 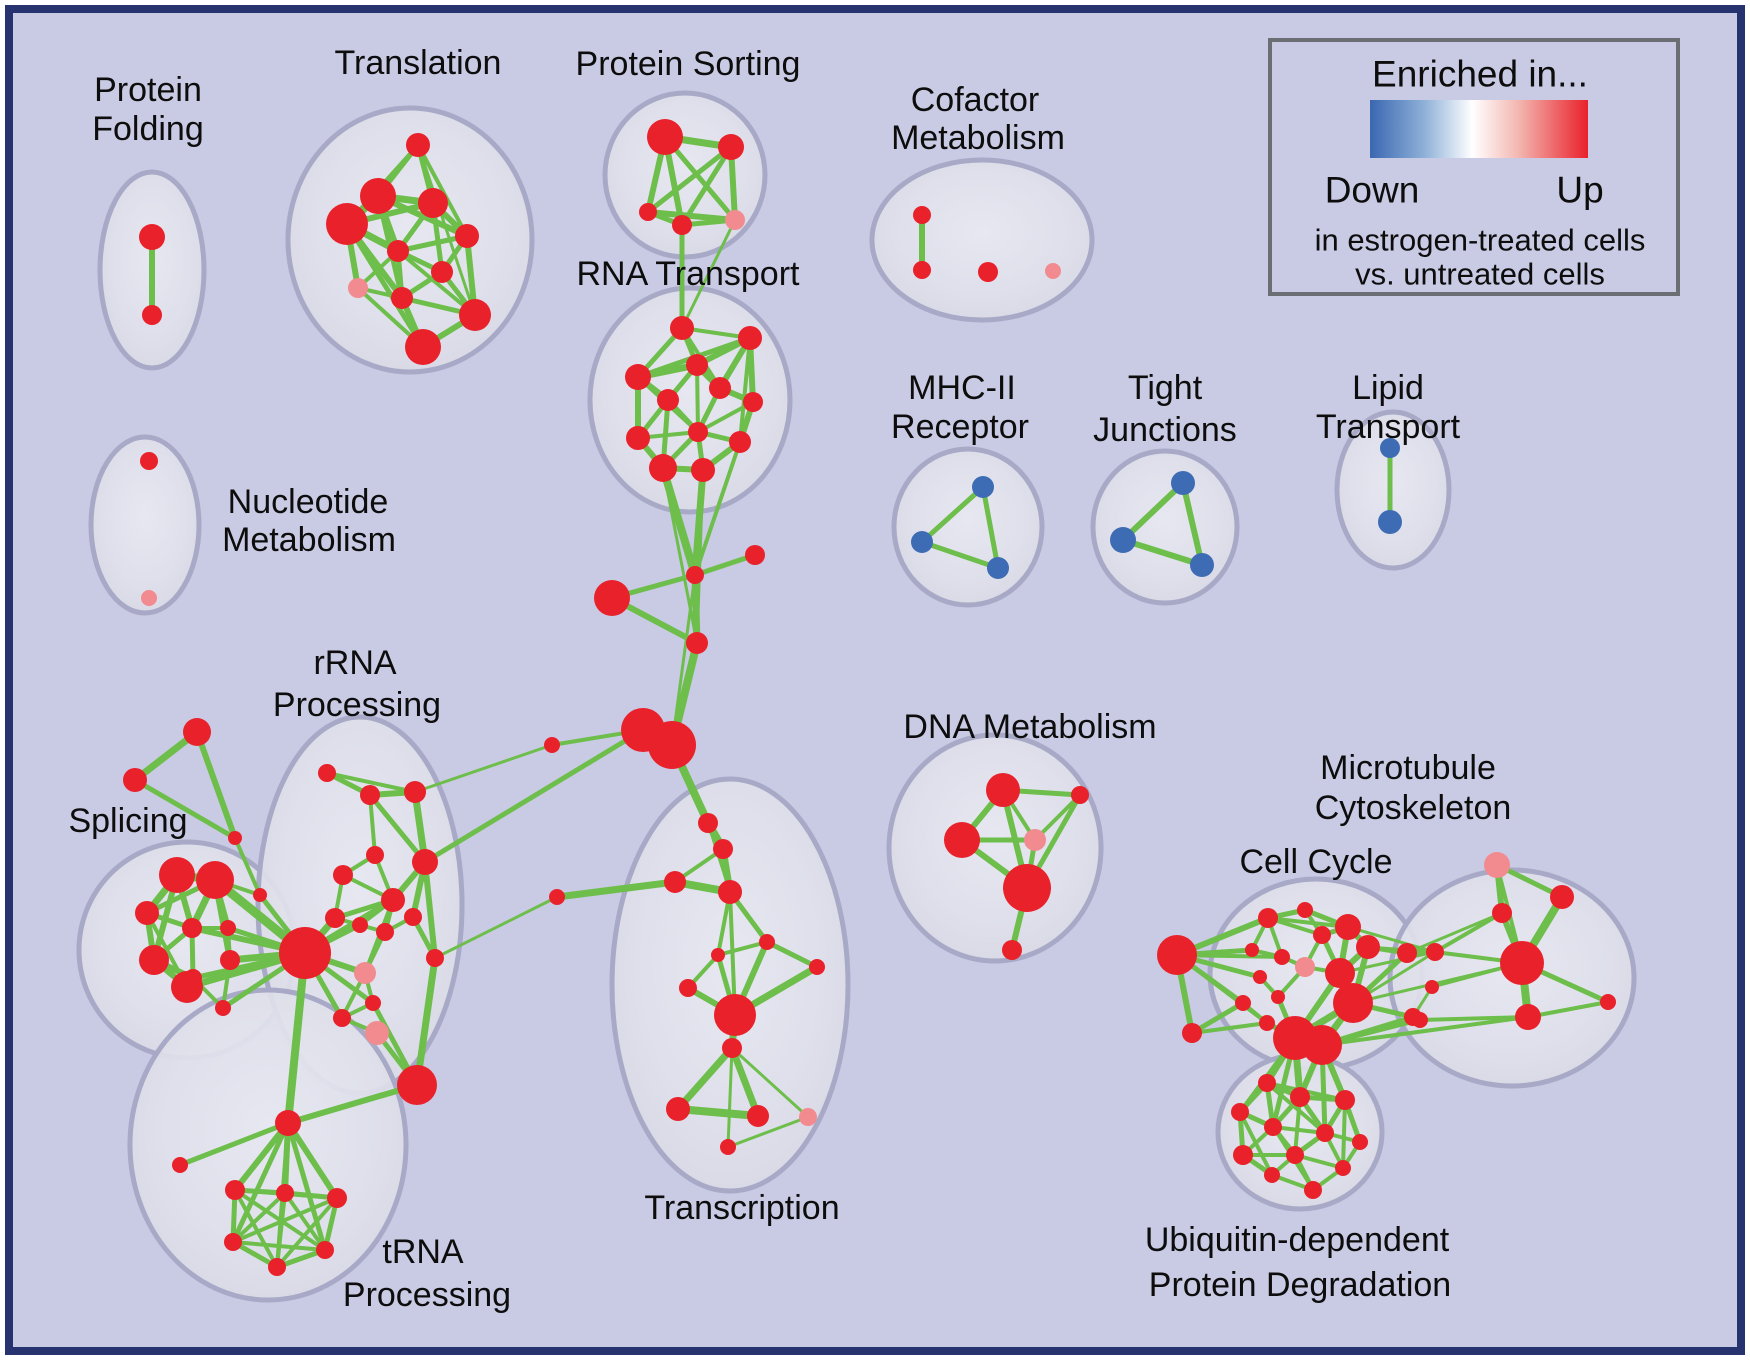 I want to click on node-rt11, so click(x=663, y=468).